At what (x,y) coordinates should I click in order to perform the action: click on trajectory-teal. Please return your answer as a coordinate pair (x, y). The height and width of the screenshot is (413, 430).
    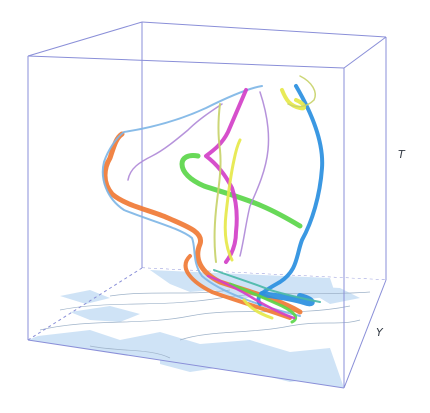
    Looking at the image, I should click on (267, 286).